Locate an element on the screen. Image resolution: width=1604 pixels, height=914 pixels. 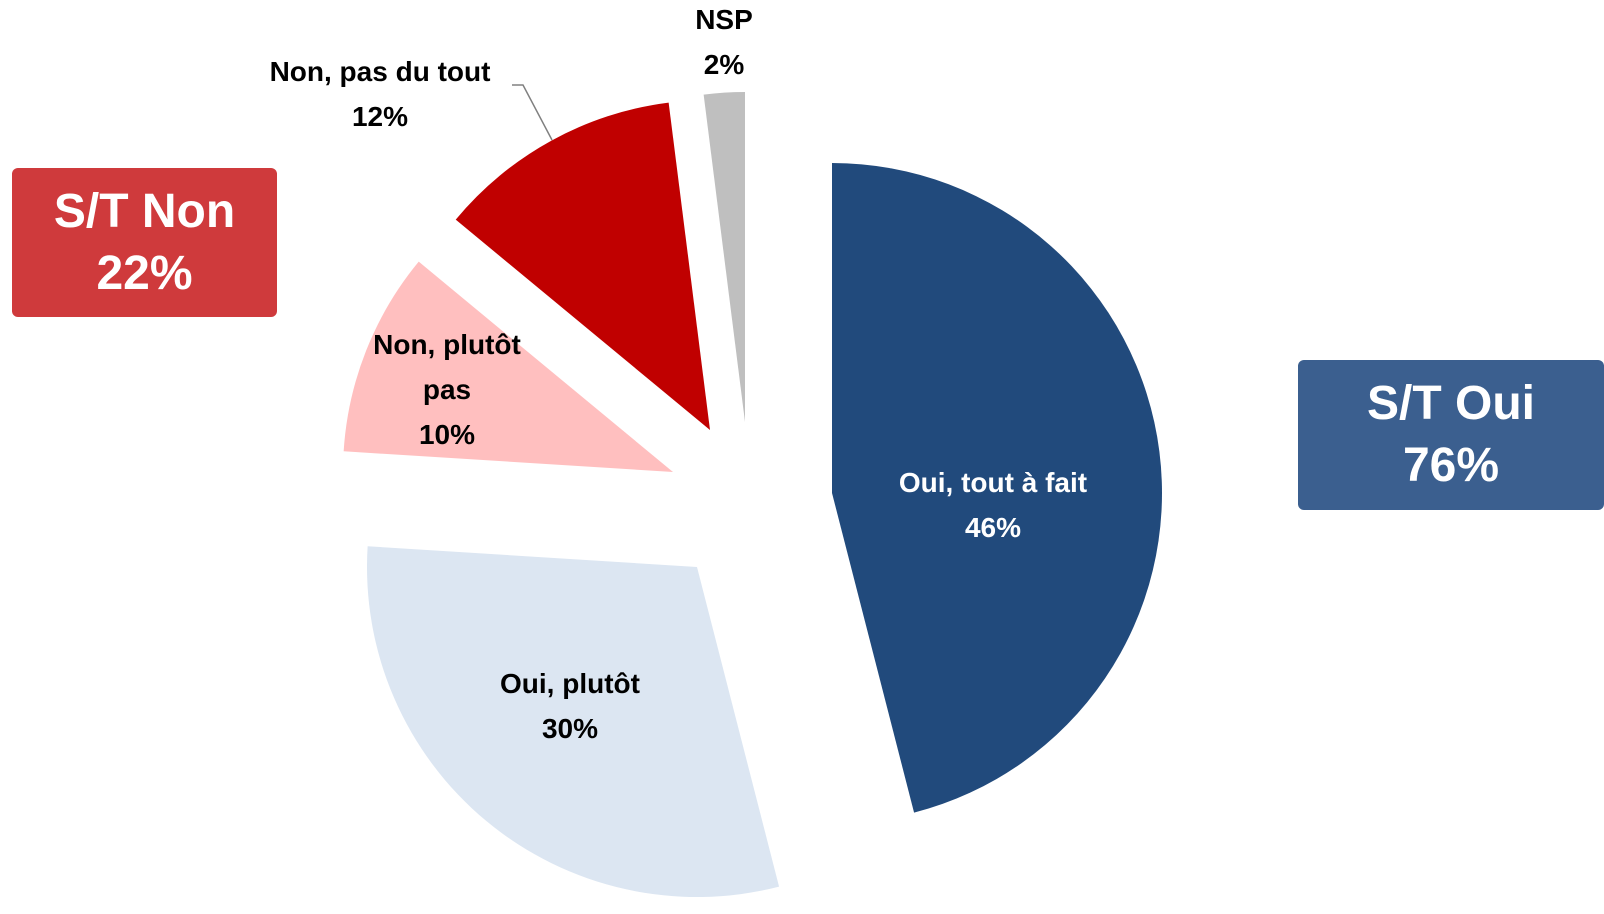
summary-value: 76% is located at coordinates (1451, 465).